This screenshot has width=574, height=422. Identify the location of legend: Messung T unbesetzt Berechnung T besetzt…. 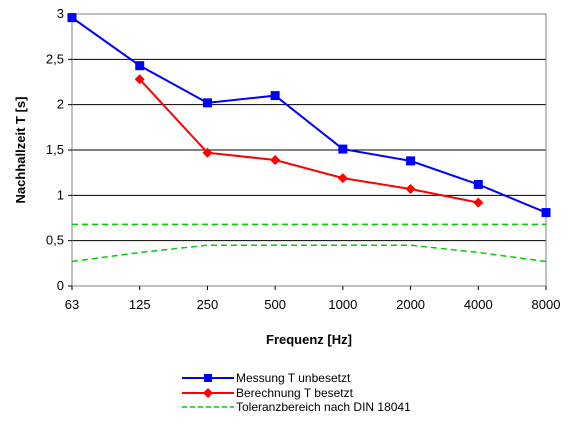
(296, 392).